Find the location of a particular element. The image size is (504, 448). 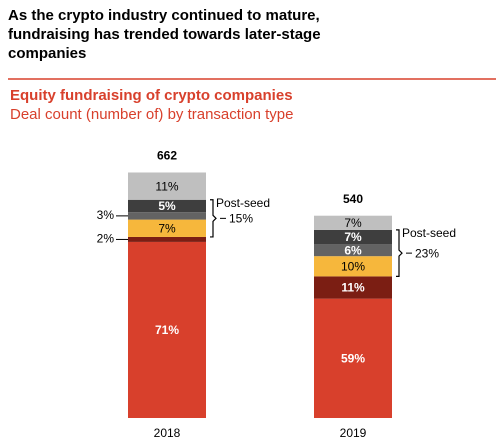

data-label: 10% is located at coordinates (353, 266).